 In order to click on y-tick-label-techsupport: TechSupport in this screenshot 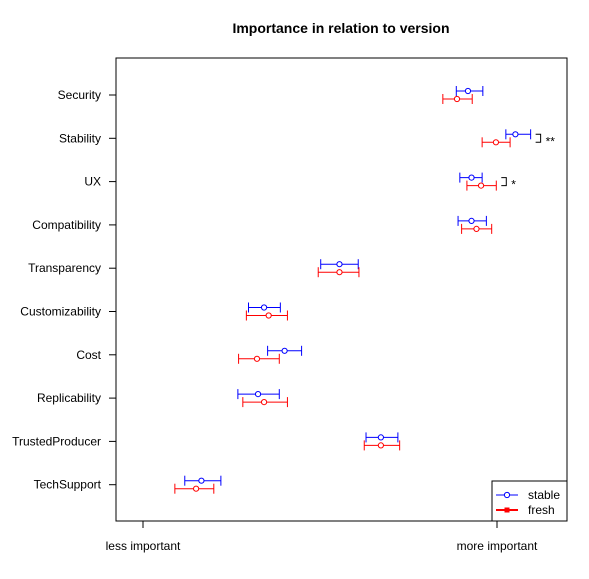, I will do `click(68, 485)`.